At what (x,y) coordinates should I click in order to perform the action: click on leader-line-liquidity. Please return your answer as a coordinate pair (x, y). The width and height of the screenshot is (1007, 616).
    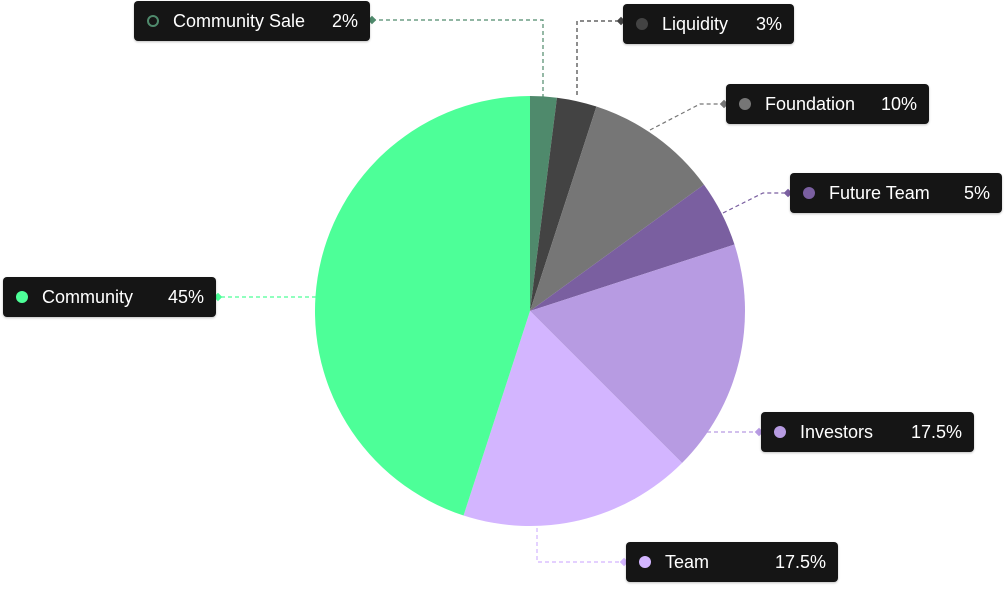
    Looking at the image, I should click on (598, 57).